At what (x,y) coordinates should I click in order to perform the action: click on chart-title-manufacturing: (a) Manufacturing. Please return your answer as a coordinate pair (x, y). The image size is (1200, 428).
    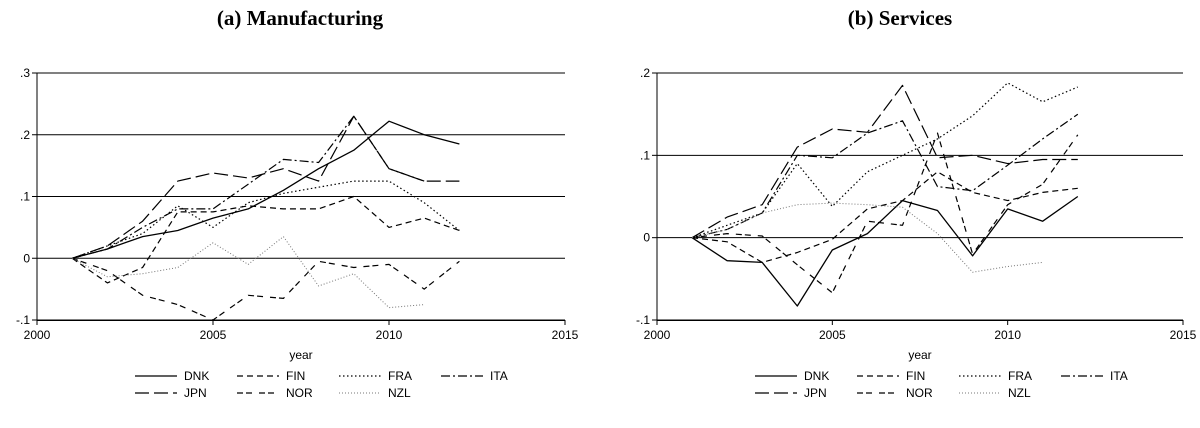
    Looking at the image, I should click on (300, 18).